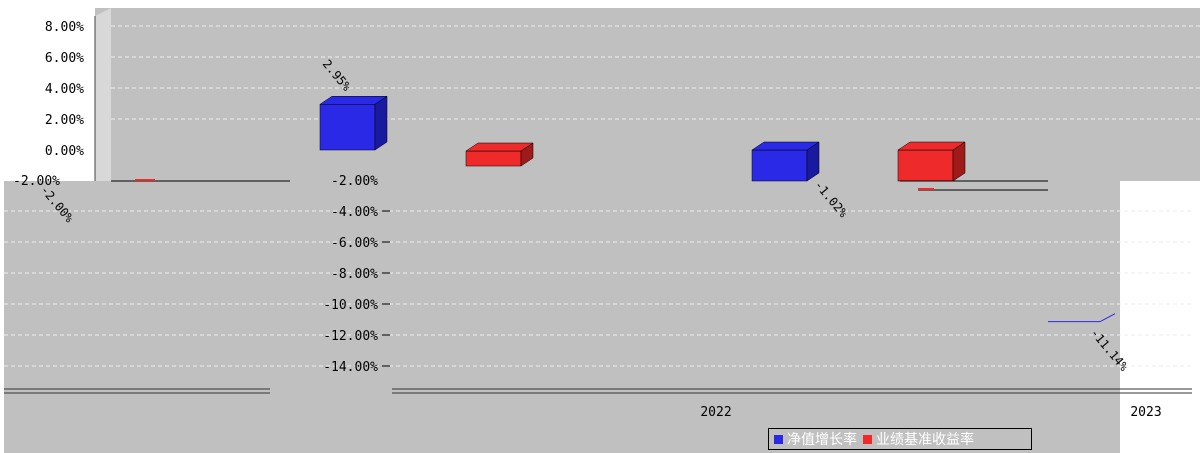 Image resolution: width=1200 pixels, height=453 pixels. What do you see at coordinates (778, 439) in the screenshot?
I see `legend-swatch-nav` at bounding box center [778, 439].